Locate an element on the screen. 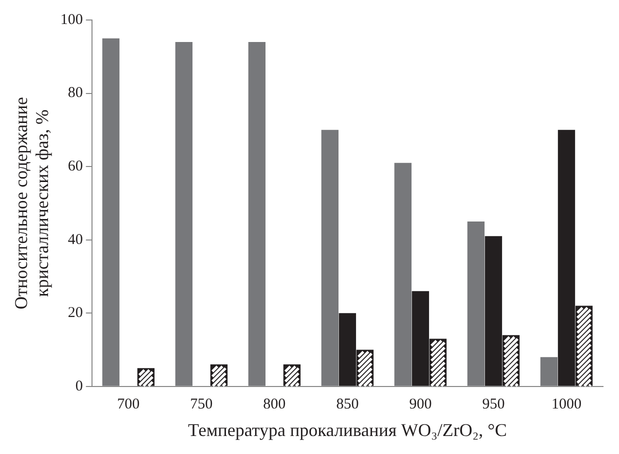 The image size is (619, 454). x-tick-label: 750 is located at coordinates (201, 404).